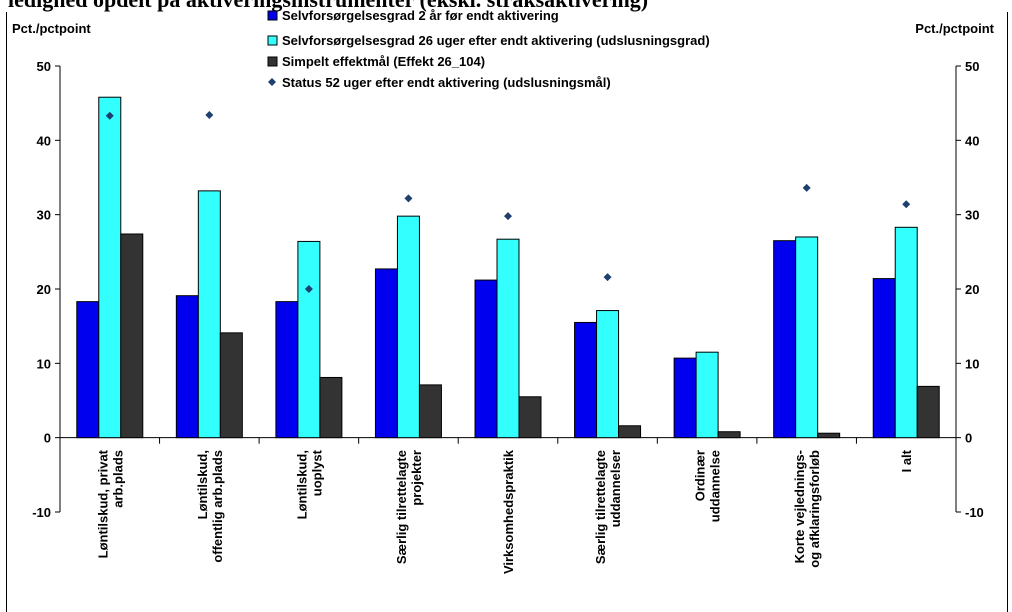 The width and height of the screenshot is (1012, 612). What do you see at coordinates (44, 140) in the screenshot?
I see `y-tick-label-left: 40` at bounding box center [44, 140].